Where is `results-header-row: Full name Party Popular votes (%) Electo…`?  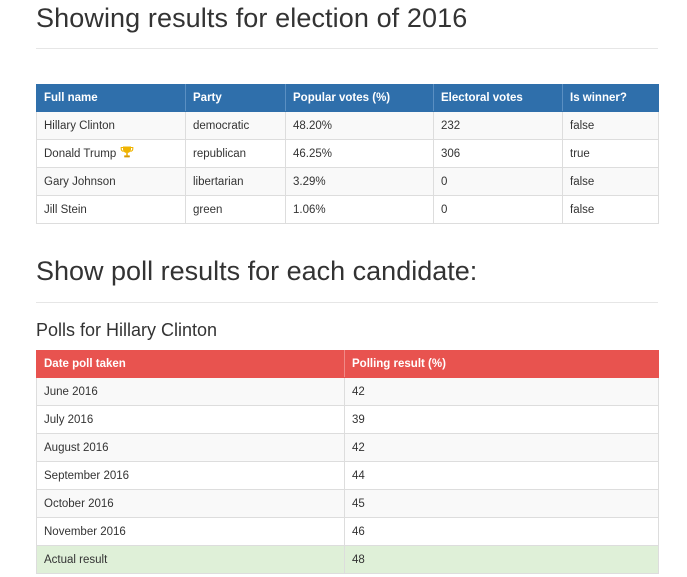
results-header-row: Full name Party Popular votes (%) Electo… is located at coordinates (347, 98).